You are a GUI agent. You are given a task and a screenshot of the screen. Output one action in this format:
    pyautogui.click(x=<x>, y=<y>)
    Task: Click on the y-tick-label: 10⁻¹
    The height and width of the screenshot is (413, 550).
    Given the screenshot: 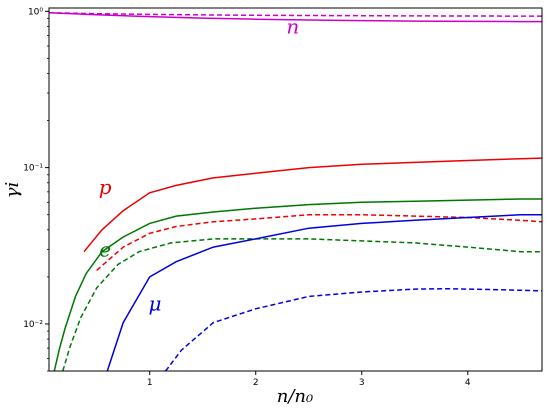 What is the action you would take?
    pyautogui.click(x=33, y=169)
    